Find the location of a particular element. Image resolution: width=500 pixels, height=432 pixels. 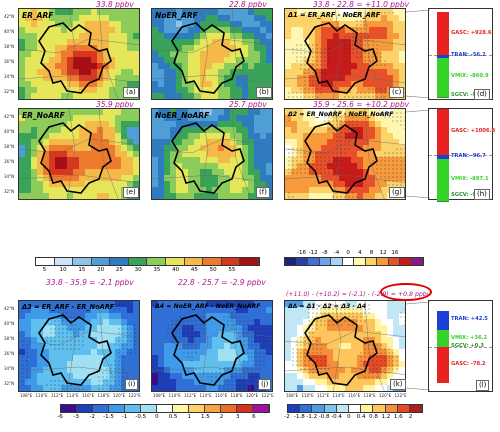

map-panel-b is located at coordinates (212, 54).